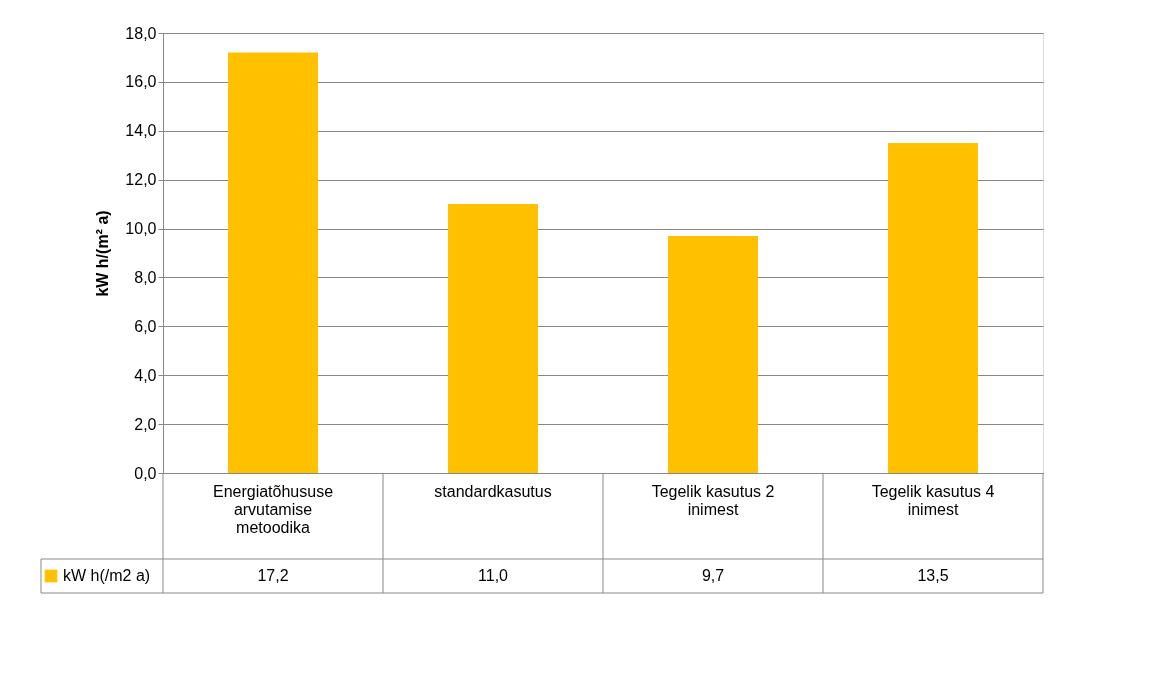 The image size is (1154, 677). I want to click on y-tick-label: 18,0, so click(141, 33).